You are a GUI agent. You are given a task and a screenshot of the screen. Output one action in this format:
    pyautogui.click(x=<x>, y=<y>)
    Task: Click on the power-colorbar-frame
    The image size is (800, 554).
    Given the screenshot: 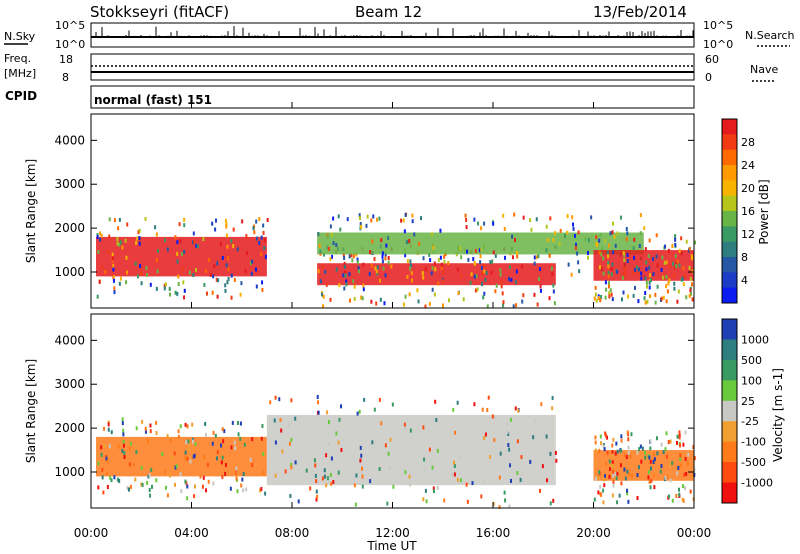 What is the action you would take?
    pyautogui.click(x=729, y=211)
    